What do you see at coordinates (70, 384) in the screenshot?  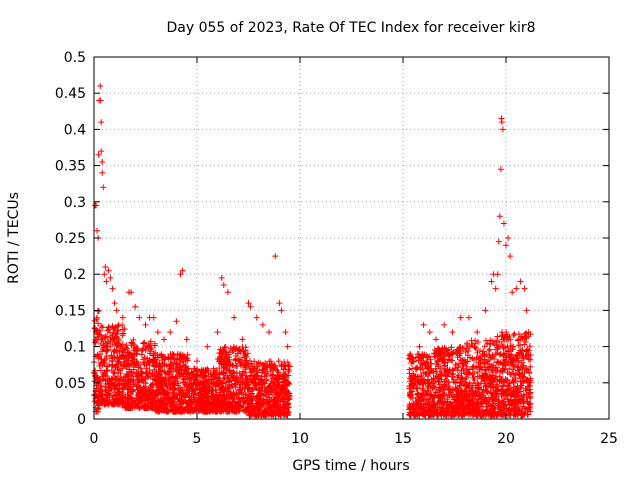 I see `y-tick-label: 0.05` at bounding box center [70, 384].